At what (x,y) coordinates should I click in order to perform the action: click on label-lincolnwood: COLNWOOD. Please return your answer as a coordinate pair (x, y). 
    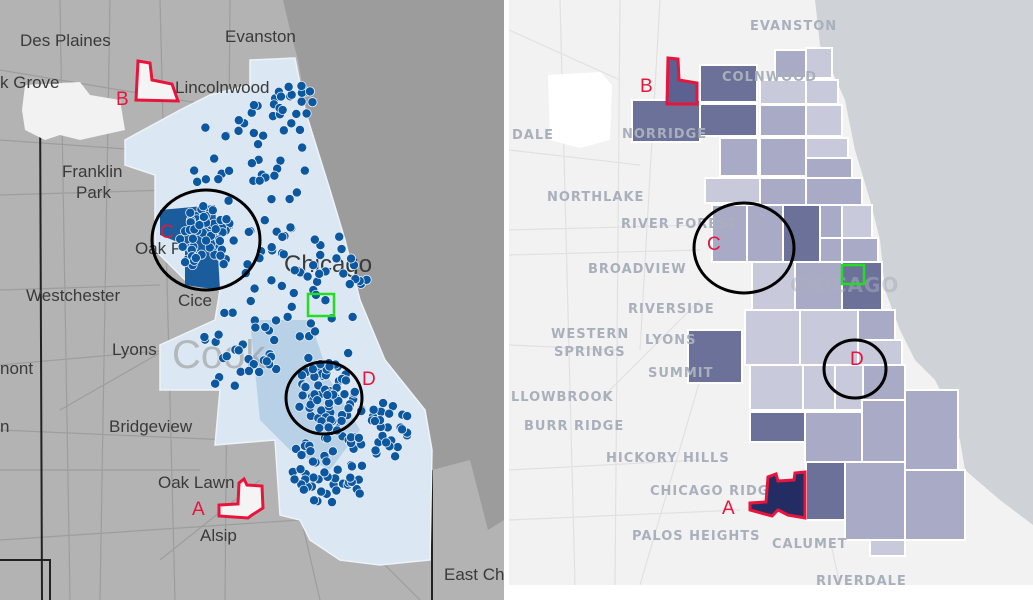
    Looking at the image, I should click on (769, 77).